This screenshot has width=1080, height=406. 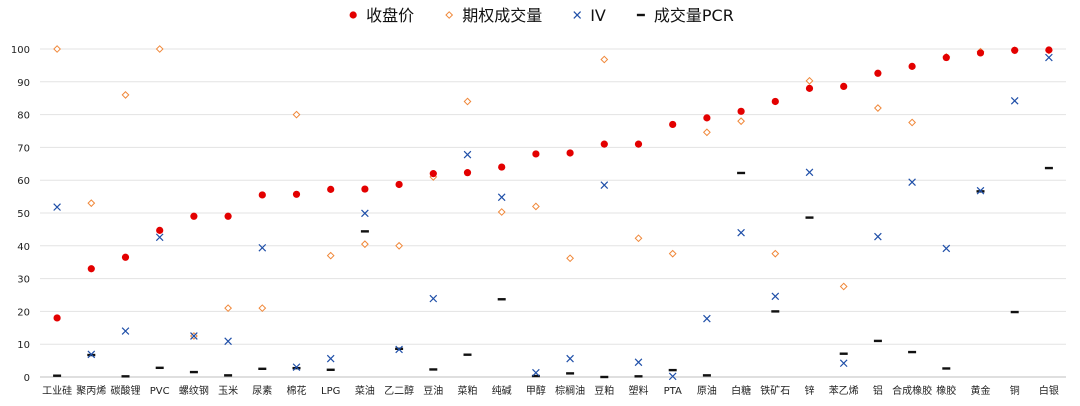 I want to click on x-tick-label: 铝, so click(x=878, y=391).